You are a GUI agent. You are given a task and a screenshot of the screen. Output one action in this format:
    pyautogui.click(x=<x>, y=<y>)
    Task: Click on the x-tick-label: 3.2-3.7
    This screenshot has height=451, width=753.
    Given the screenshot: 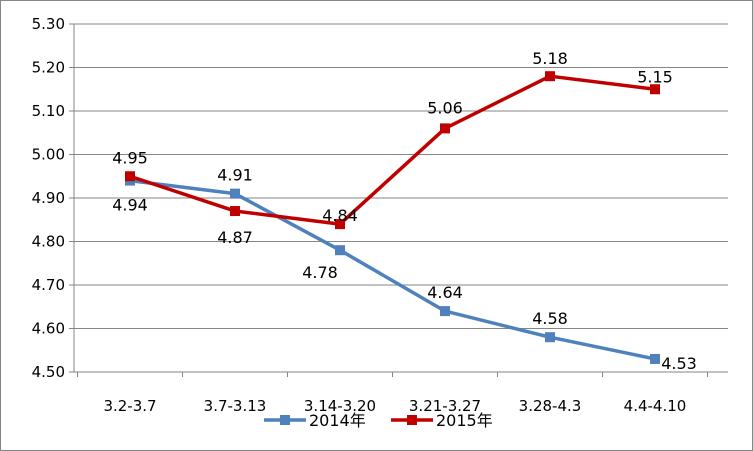 What is the action you would take?
    pyautogui.click(x=129, y=406)
    